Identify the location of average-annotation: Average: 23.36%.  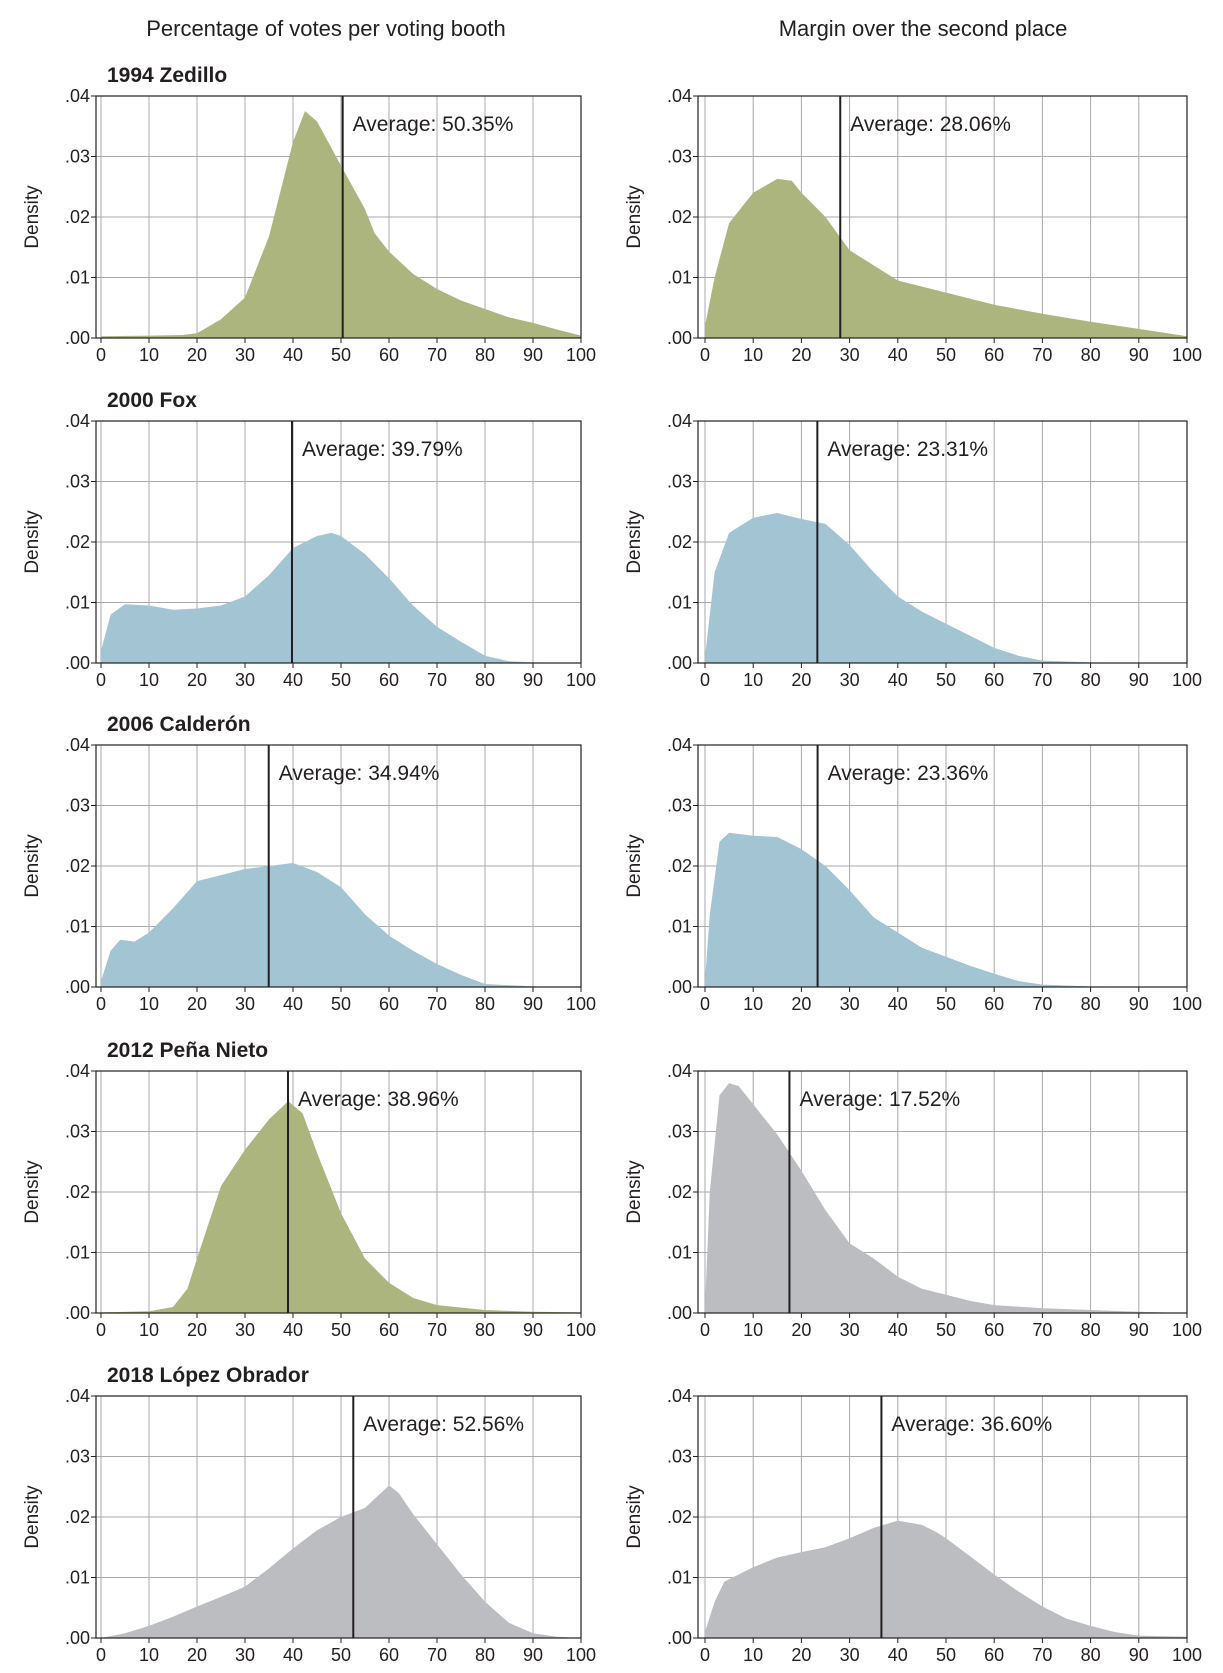
(908, 773).